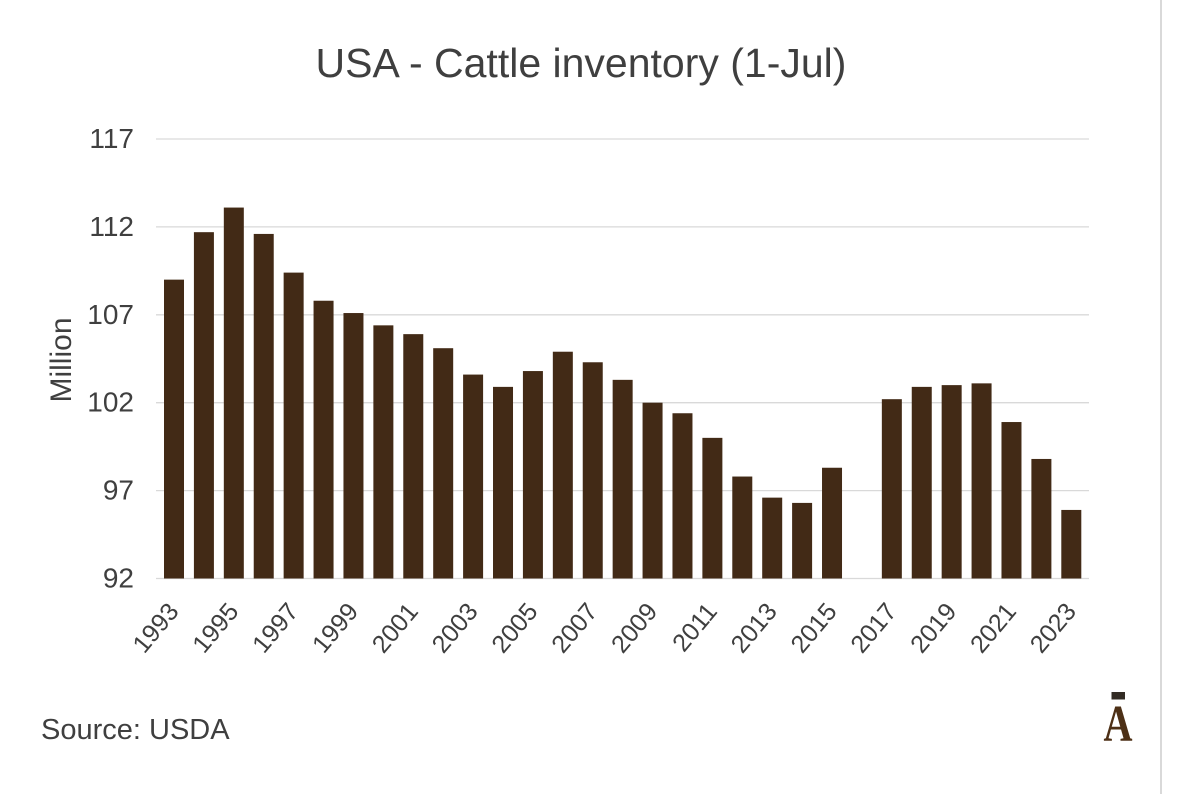  Describe the element at coordinates (215, 628) in the screenshot. I see `x-tick-label-1995: 1995` at that location.